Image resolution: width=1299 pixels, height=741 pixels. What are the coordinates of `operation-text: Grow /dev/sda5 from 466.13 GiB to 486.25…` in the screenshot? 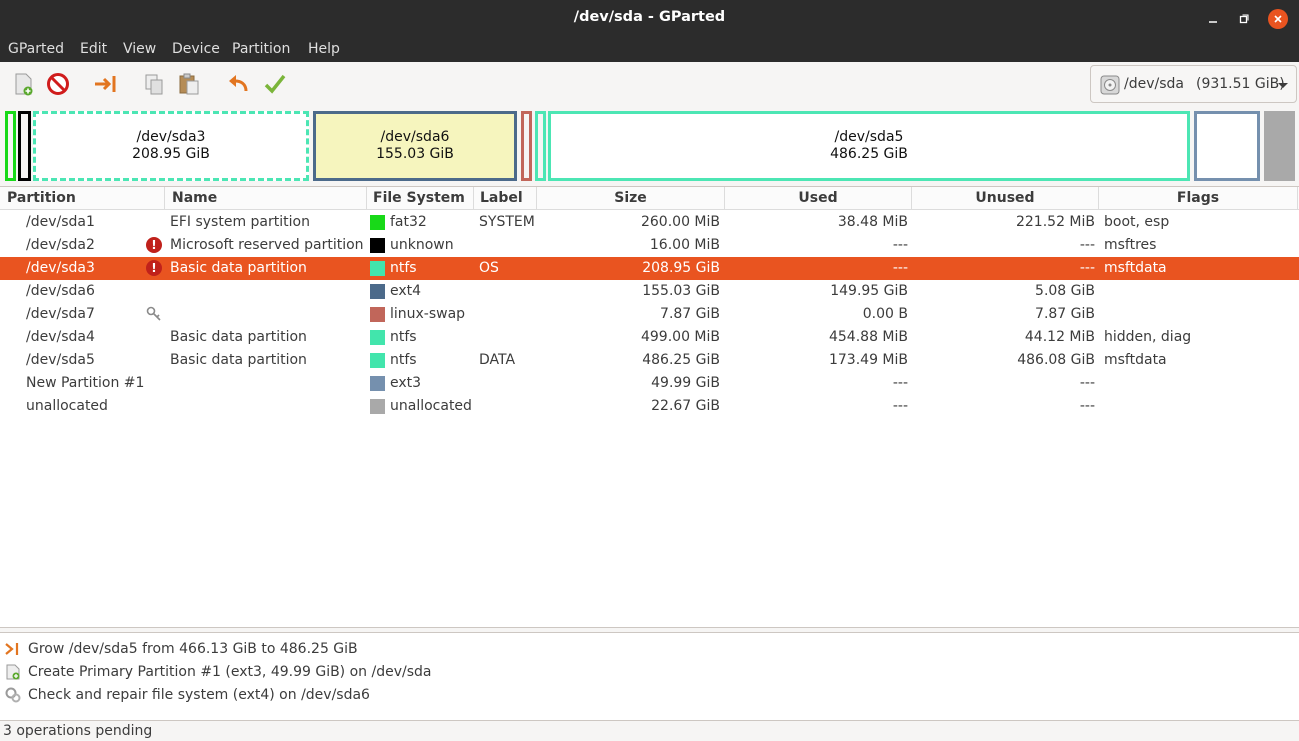 It's located at (193, 649).